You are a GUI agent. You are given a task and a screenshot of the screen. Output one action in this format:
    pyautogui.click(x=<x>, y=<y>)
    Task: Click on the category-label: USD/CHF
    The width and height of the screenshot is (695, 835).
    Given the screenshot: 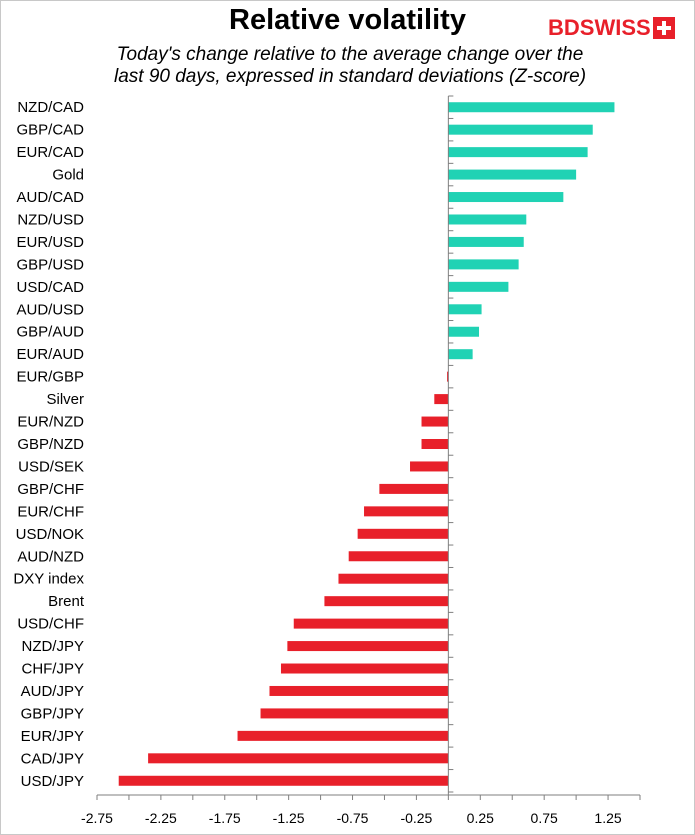 What is the action you would take?
    pyautogui.click(x=50, y=624)
    